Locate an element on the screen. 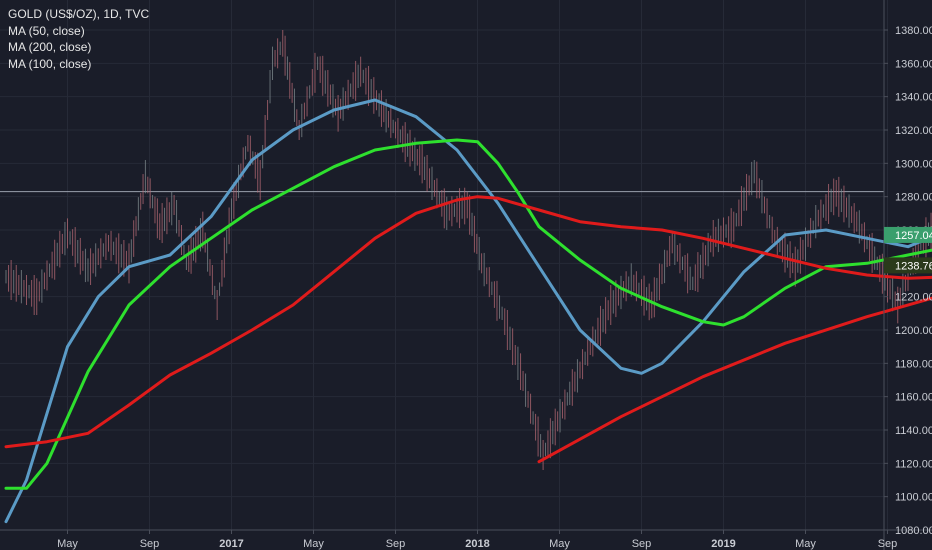  y-tick-label: 1120.00 is located at coordinates (913, 464).